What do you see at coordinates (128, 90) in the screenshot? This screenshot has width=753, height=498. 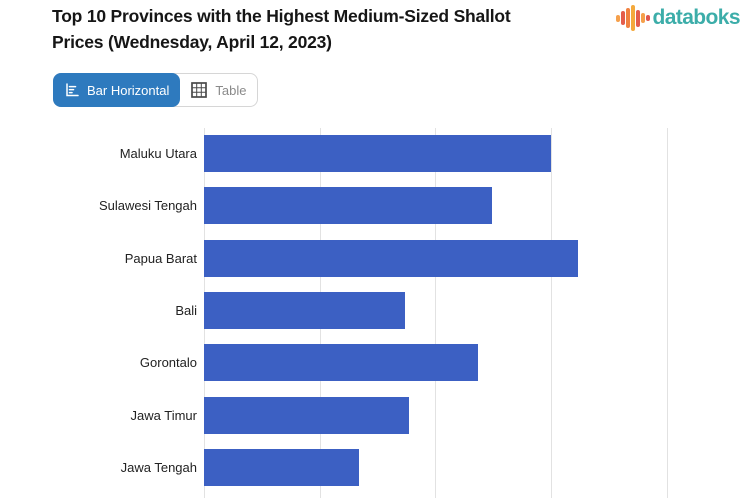 I see `view-toggle-label: Bar Horizontal` at bounding box center [128, 90].